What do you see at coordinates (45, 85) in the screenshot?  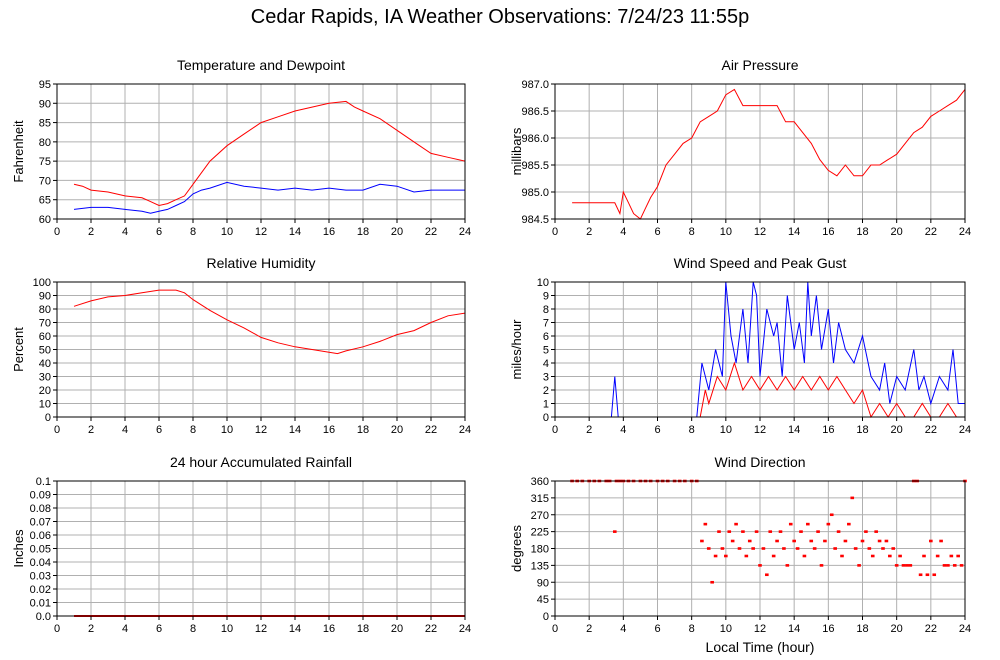 I see `temp-ytick-label: 95` at bounding box center [45, 85].